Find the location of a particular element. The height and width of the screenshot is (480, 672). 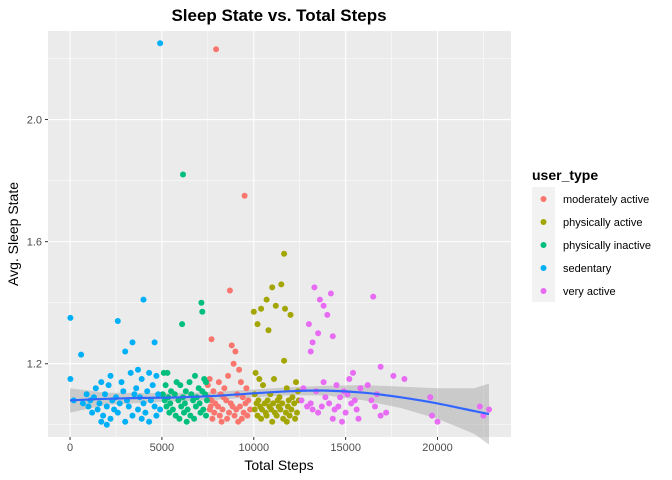

x-tick-label: 20000 is located at coordinates (437, 448).